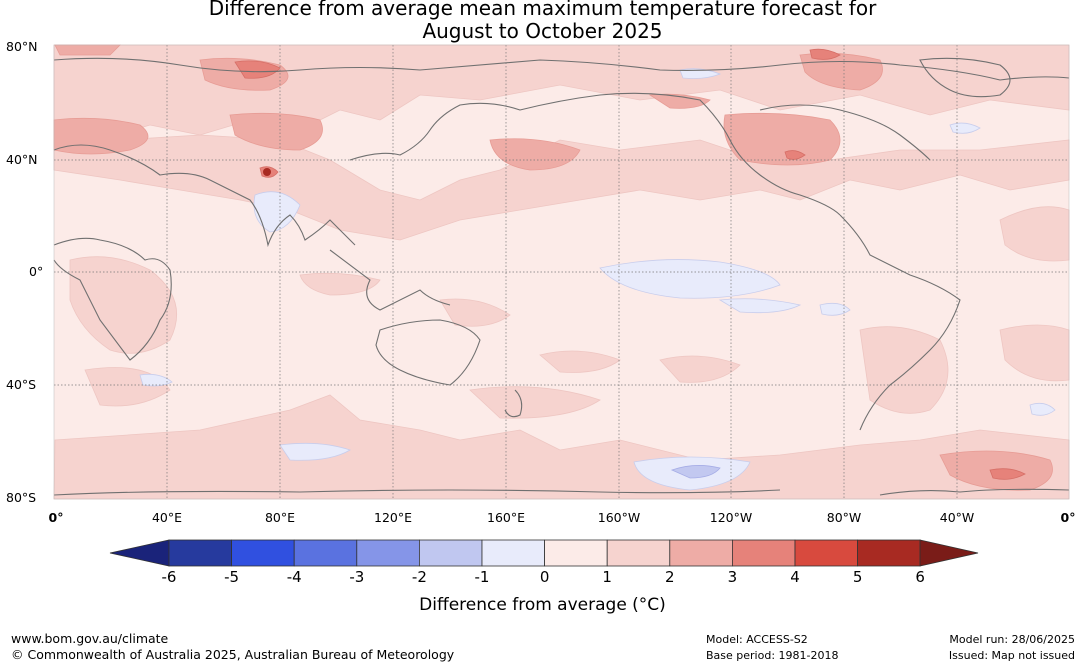  What do you see at coordinates (638, 553) in the screenshot?
I see `colorbar-swatch-p1` at bounding box center [638, 553].